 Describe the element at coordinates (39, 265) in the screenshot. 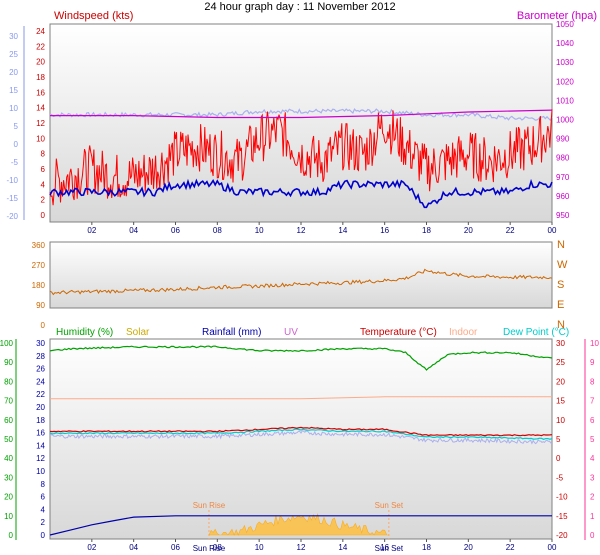

I see `direction-tick-label: 270` at that location.